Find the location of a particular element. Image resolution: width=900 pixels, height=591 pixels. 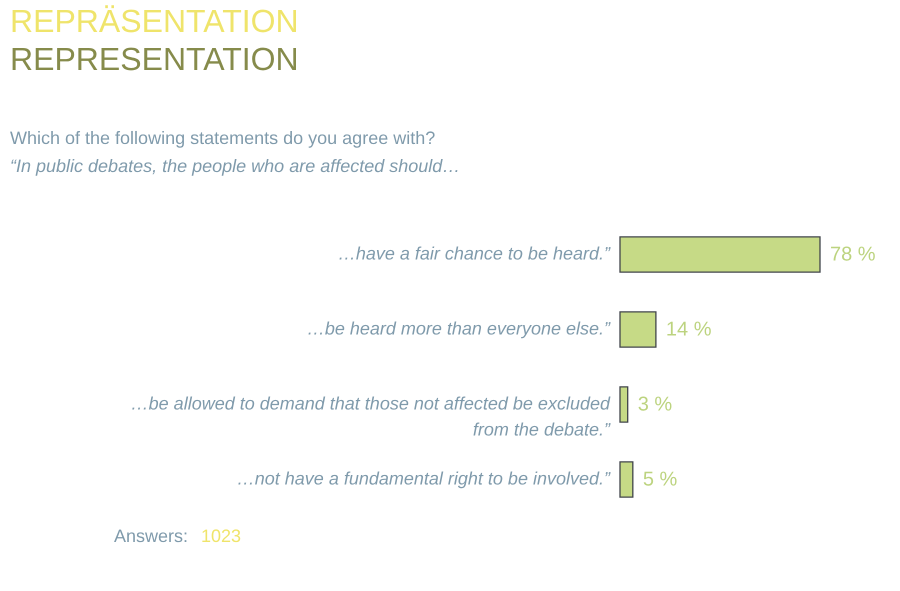

text: 1023 is located at coordinates (221, 536).